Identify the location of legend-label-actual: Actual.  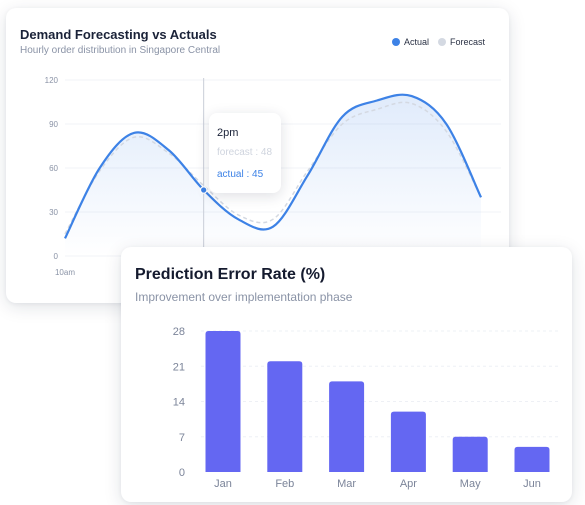
(416, 42).